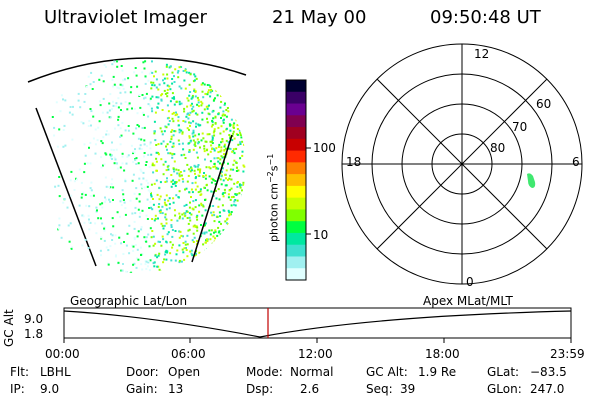 The height and width of the screenshot is (400, 600). Describe the element at coordinates (34, 319) in the screenshot. I see `alt-tick-top: 9.0` at that location.